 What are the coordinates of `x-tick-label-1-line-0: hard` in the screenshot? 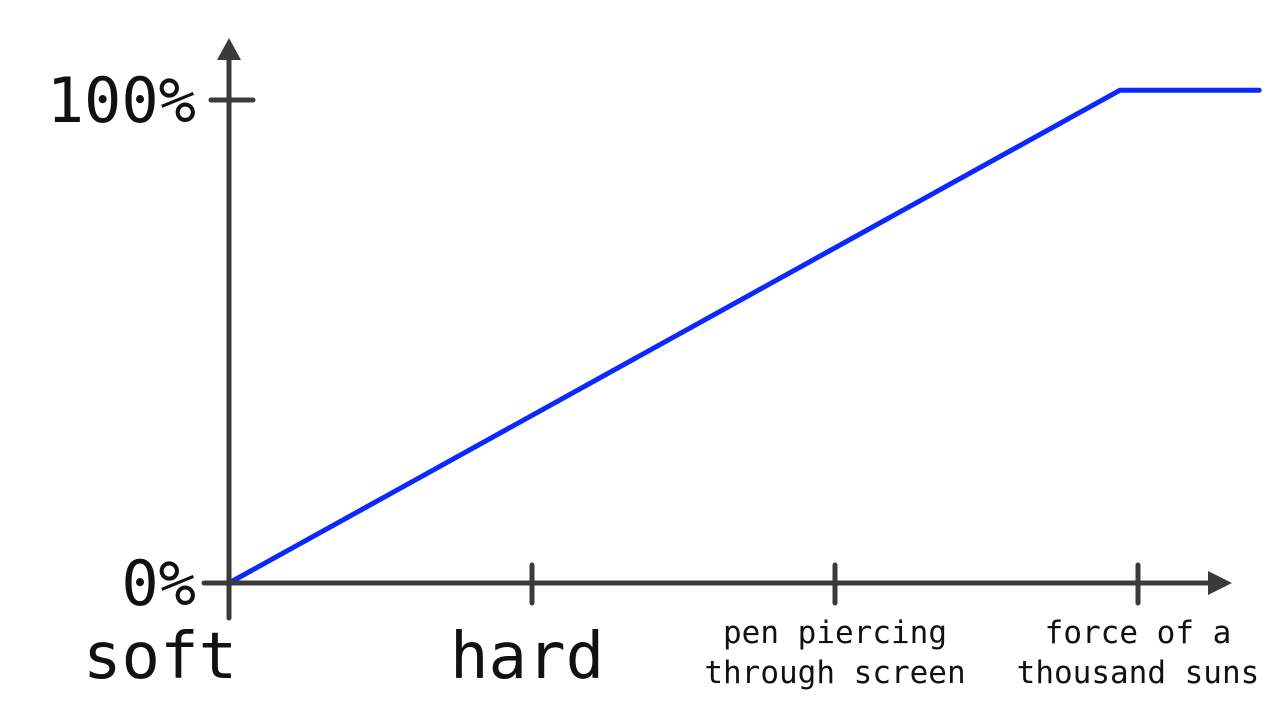 It's located at (527, 657).